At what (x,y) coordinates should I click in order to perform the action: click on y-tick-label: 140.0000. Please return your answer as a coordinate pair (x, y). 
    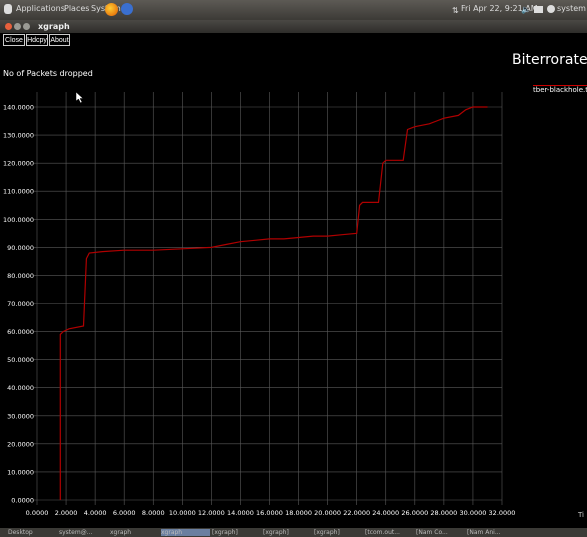
    Looking at the image, I should click on (18, 108).